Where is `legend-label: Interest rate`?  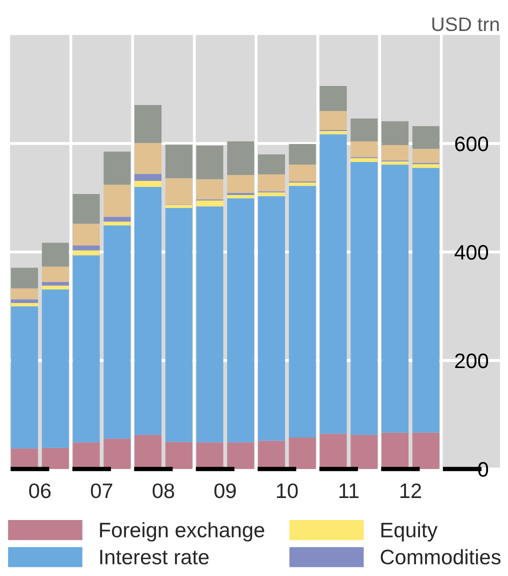 legend-label: Interest rate is located at coordinates (154, 557).